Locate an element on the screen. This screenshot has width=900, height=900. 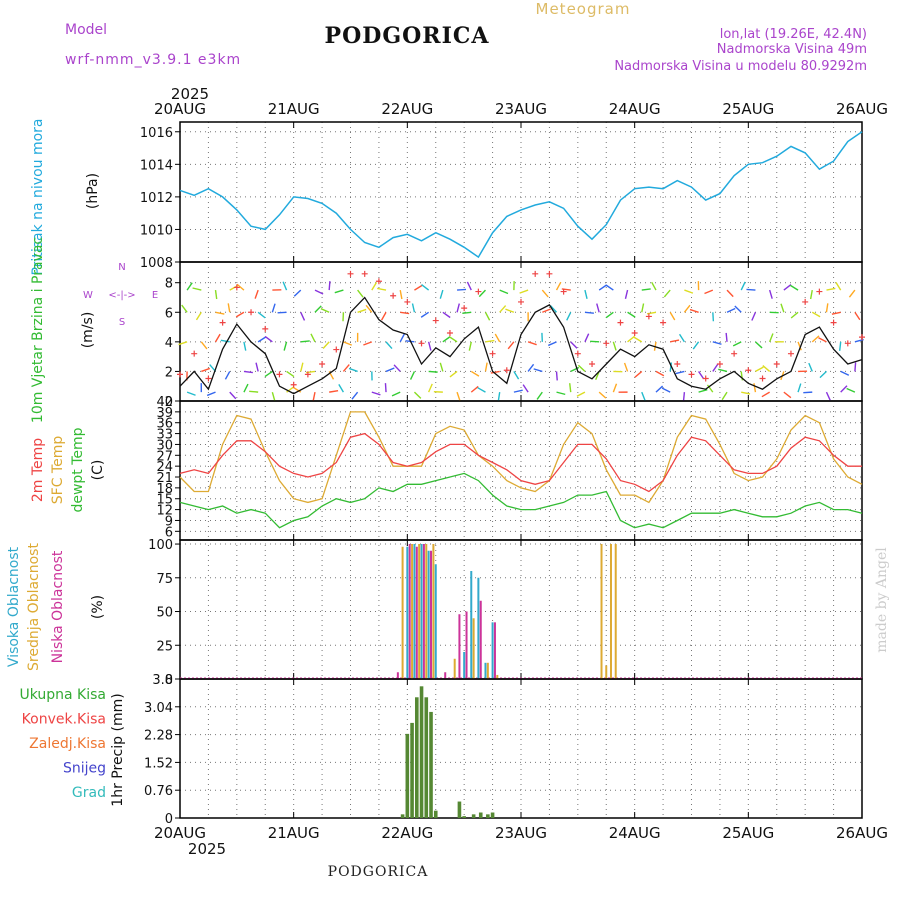
bottom-day-label: 20AUG is located at coordinates (180, 833).